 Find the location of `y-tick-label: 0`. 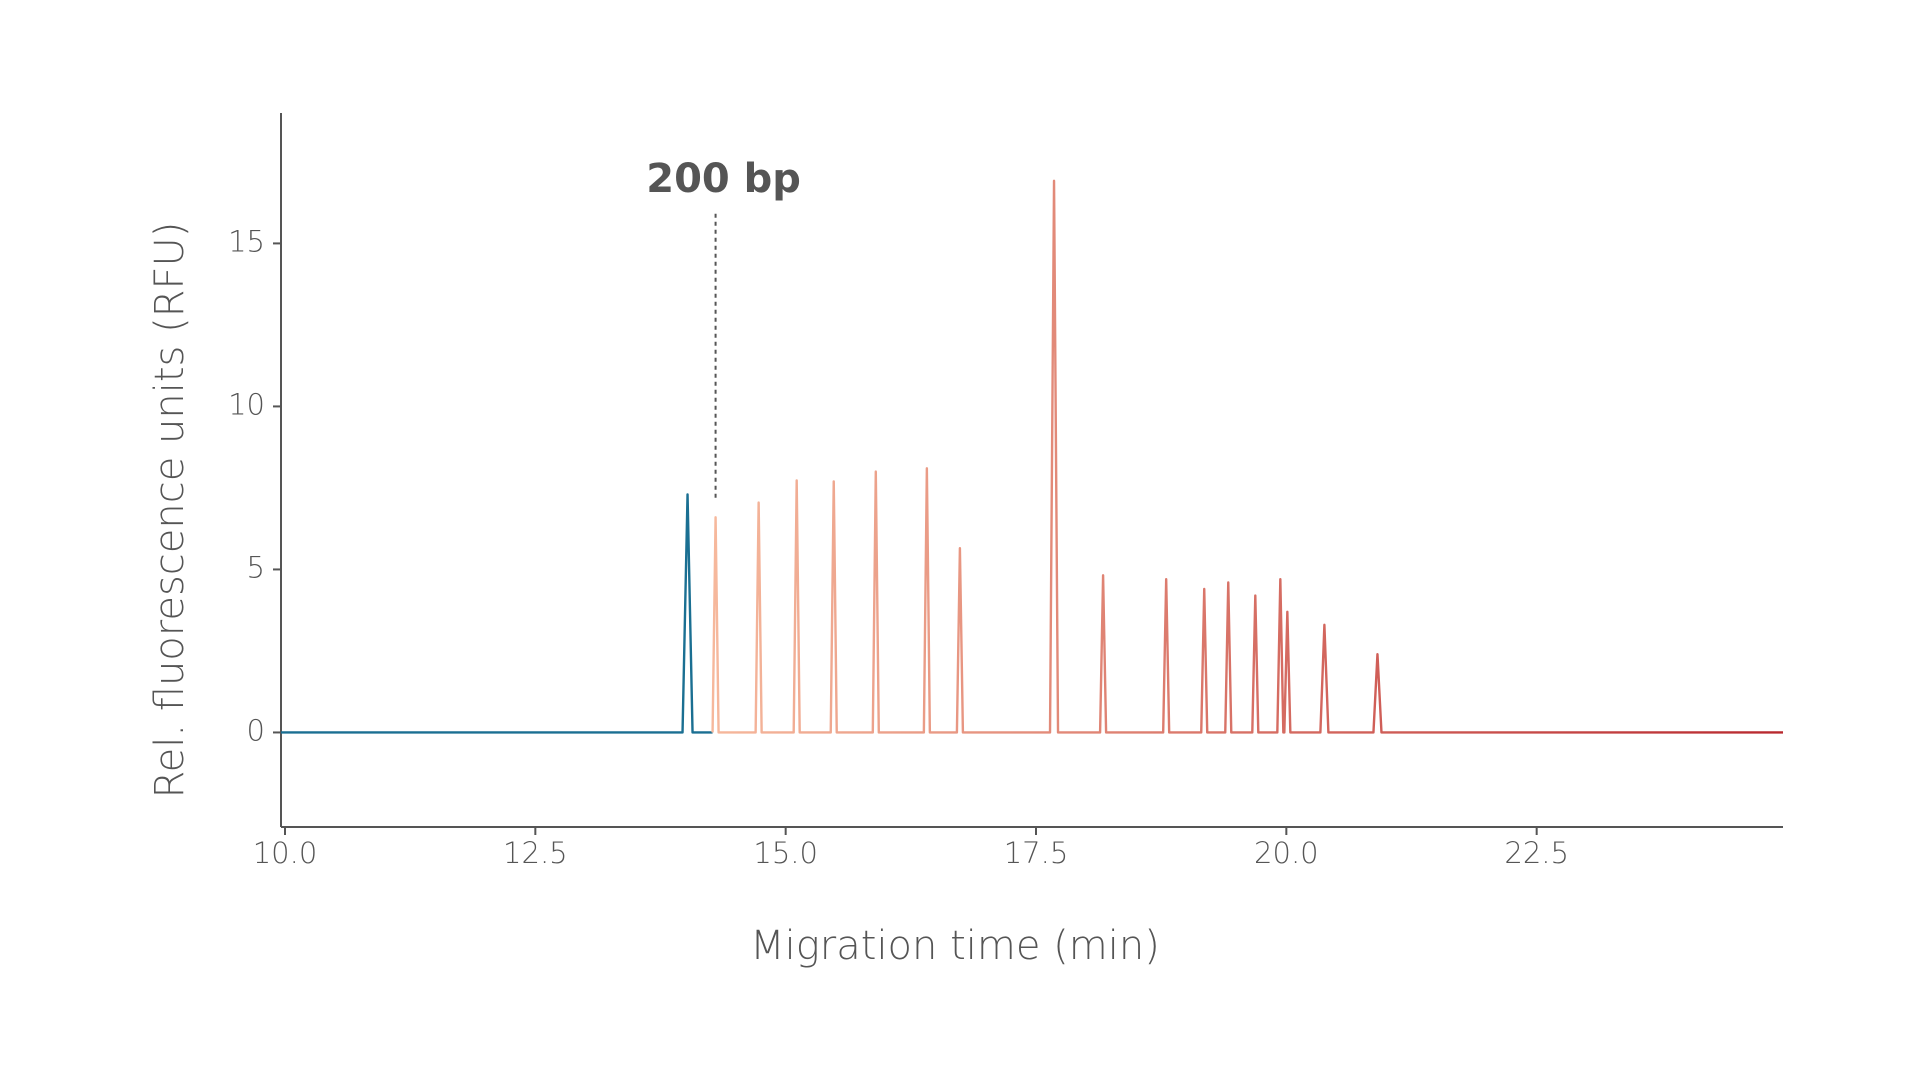

y-tick-label: 0 is located at coordinates (256, 730).